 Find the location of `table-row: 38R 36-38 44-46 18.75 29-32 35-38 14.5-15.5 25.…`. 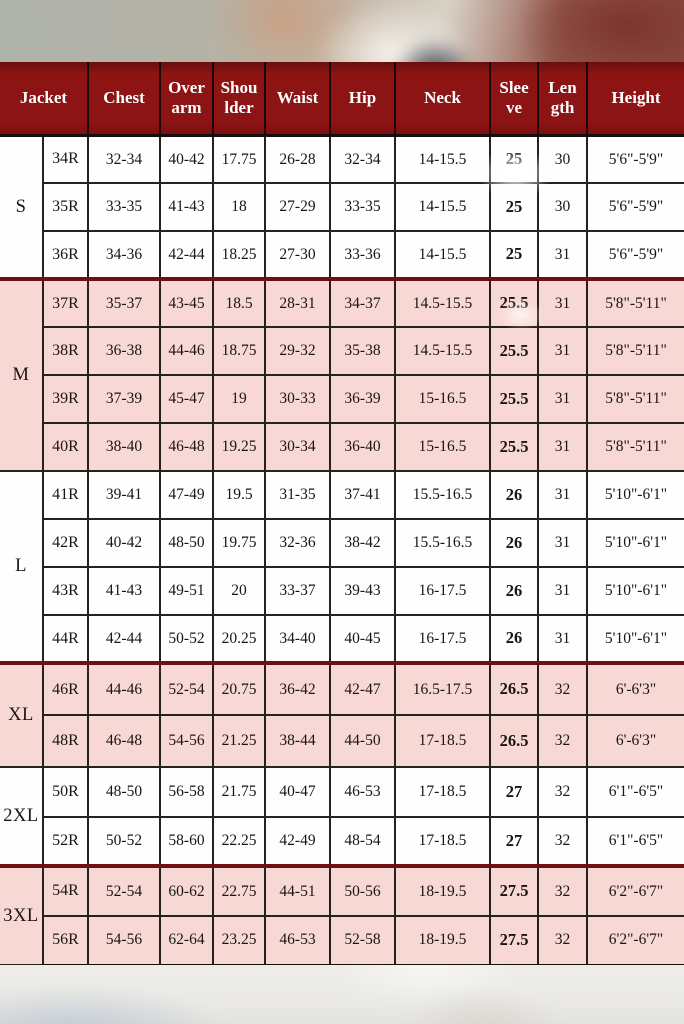

table-row: 38R 36-38 44-46 18.75 29-32 35-38 14.5-15.5 25.… is located at coordinates (342, 351).